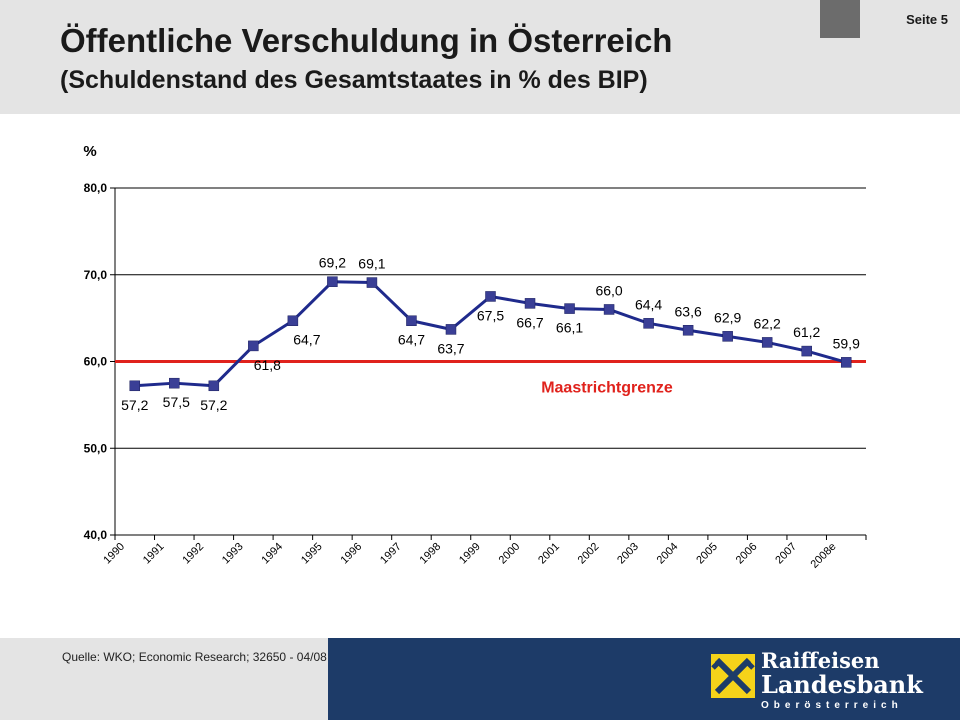  What do you see at coordinates (832, 705) in the screenshot?
I see `logo-line-3: Oberösterreich` at bounding box center [832, 705].